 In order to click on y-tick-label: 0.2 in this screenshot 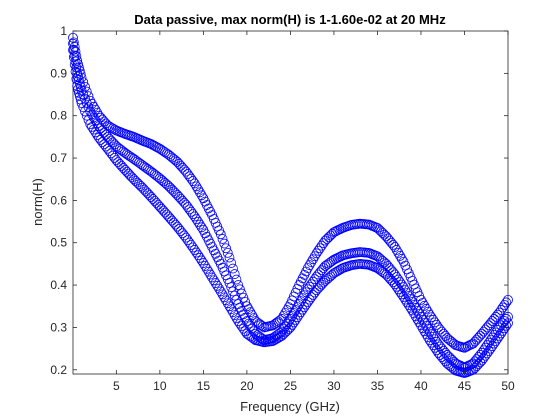, I will do `click(58, 370)`.